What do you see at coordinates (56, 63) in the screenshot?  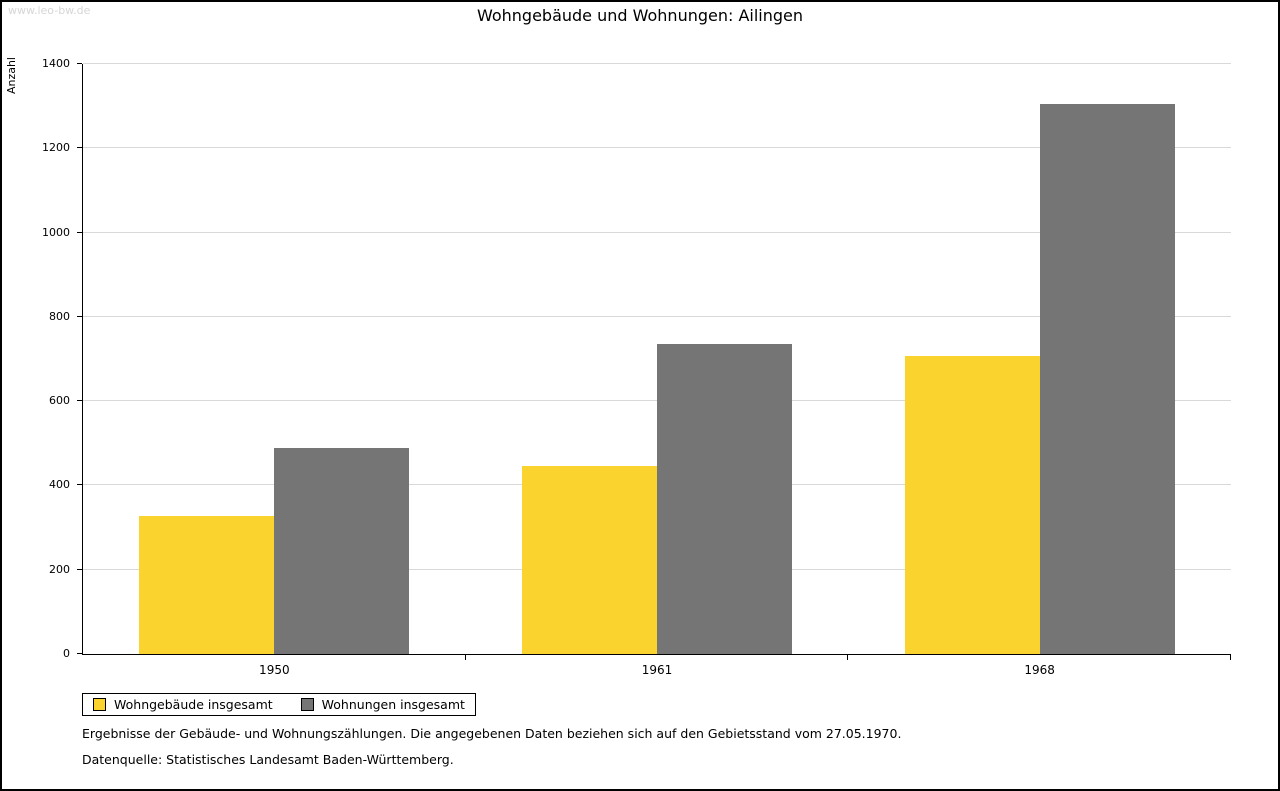 I see `y-tick-label: 1400` at bounding box center [56, 63].